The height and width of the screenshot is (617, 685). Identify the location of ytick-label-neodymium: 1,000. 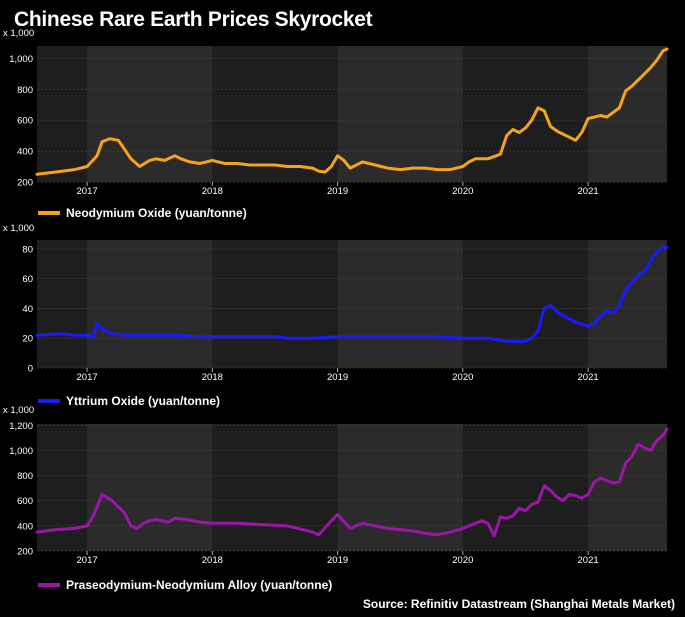
(21, 59).